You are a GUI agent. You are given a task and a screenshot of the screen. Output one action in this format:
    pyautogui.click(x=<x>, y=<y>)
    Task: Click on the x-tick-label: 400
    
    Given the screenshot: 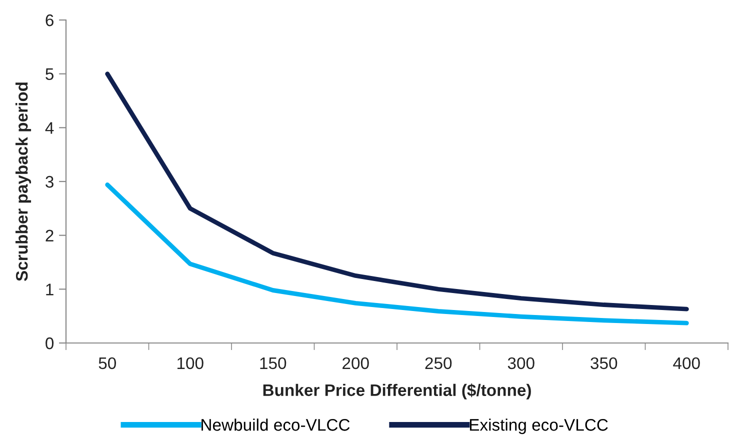 What is the action you would take?
    pyautogui.click(x=686, y=363)
    